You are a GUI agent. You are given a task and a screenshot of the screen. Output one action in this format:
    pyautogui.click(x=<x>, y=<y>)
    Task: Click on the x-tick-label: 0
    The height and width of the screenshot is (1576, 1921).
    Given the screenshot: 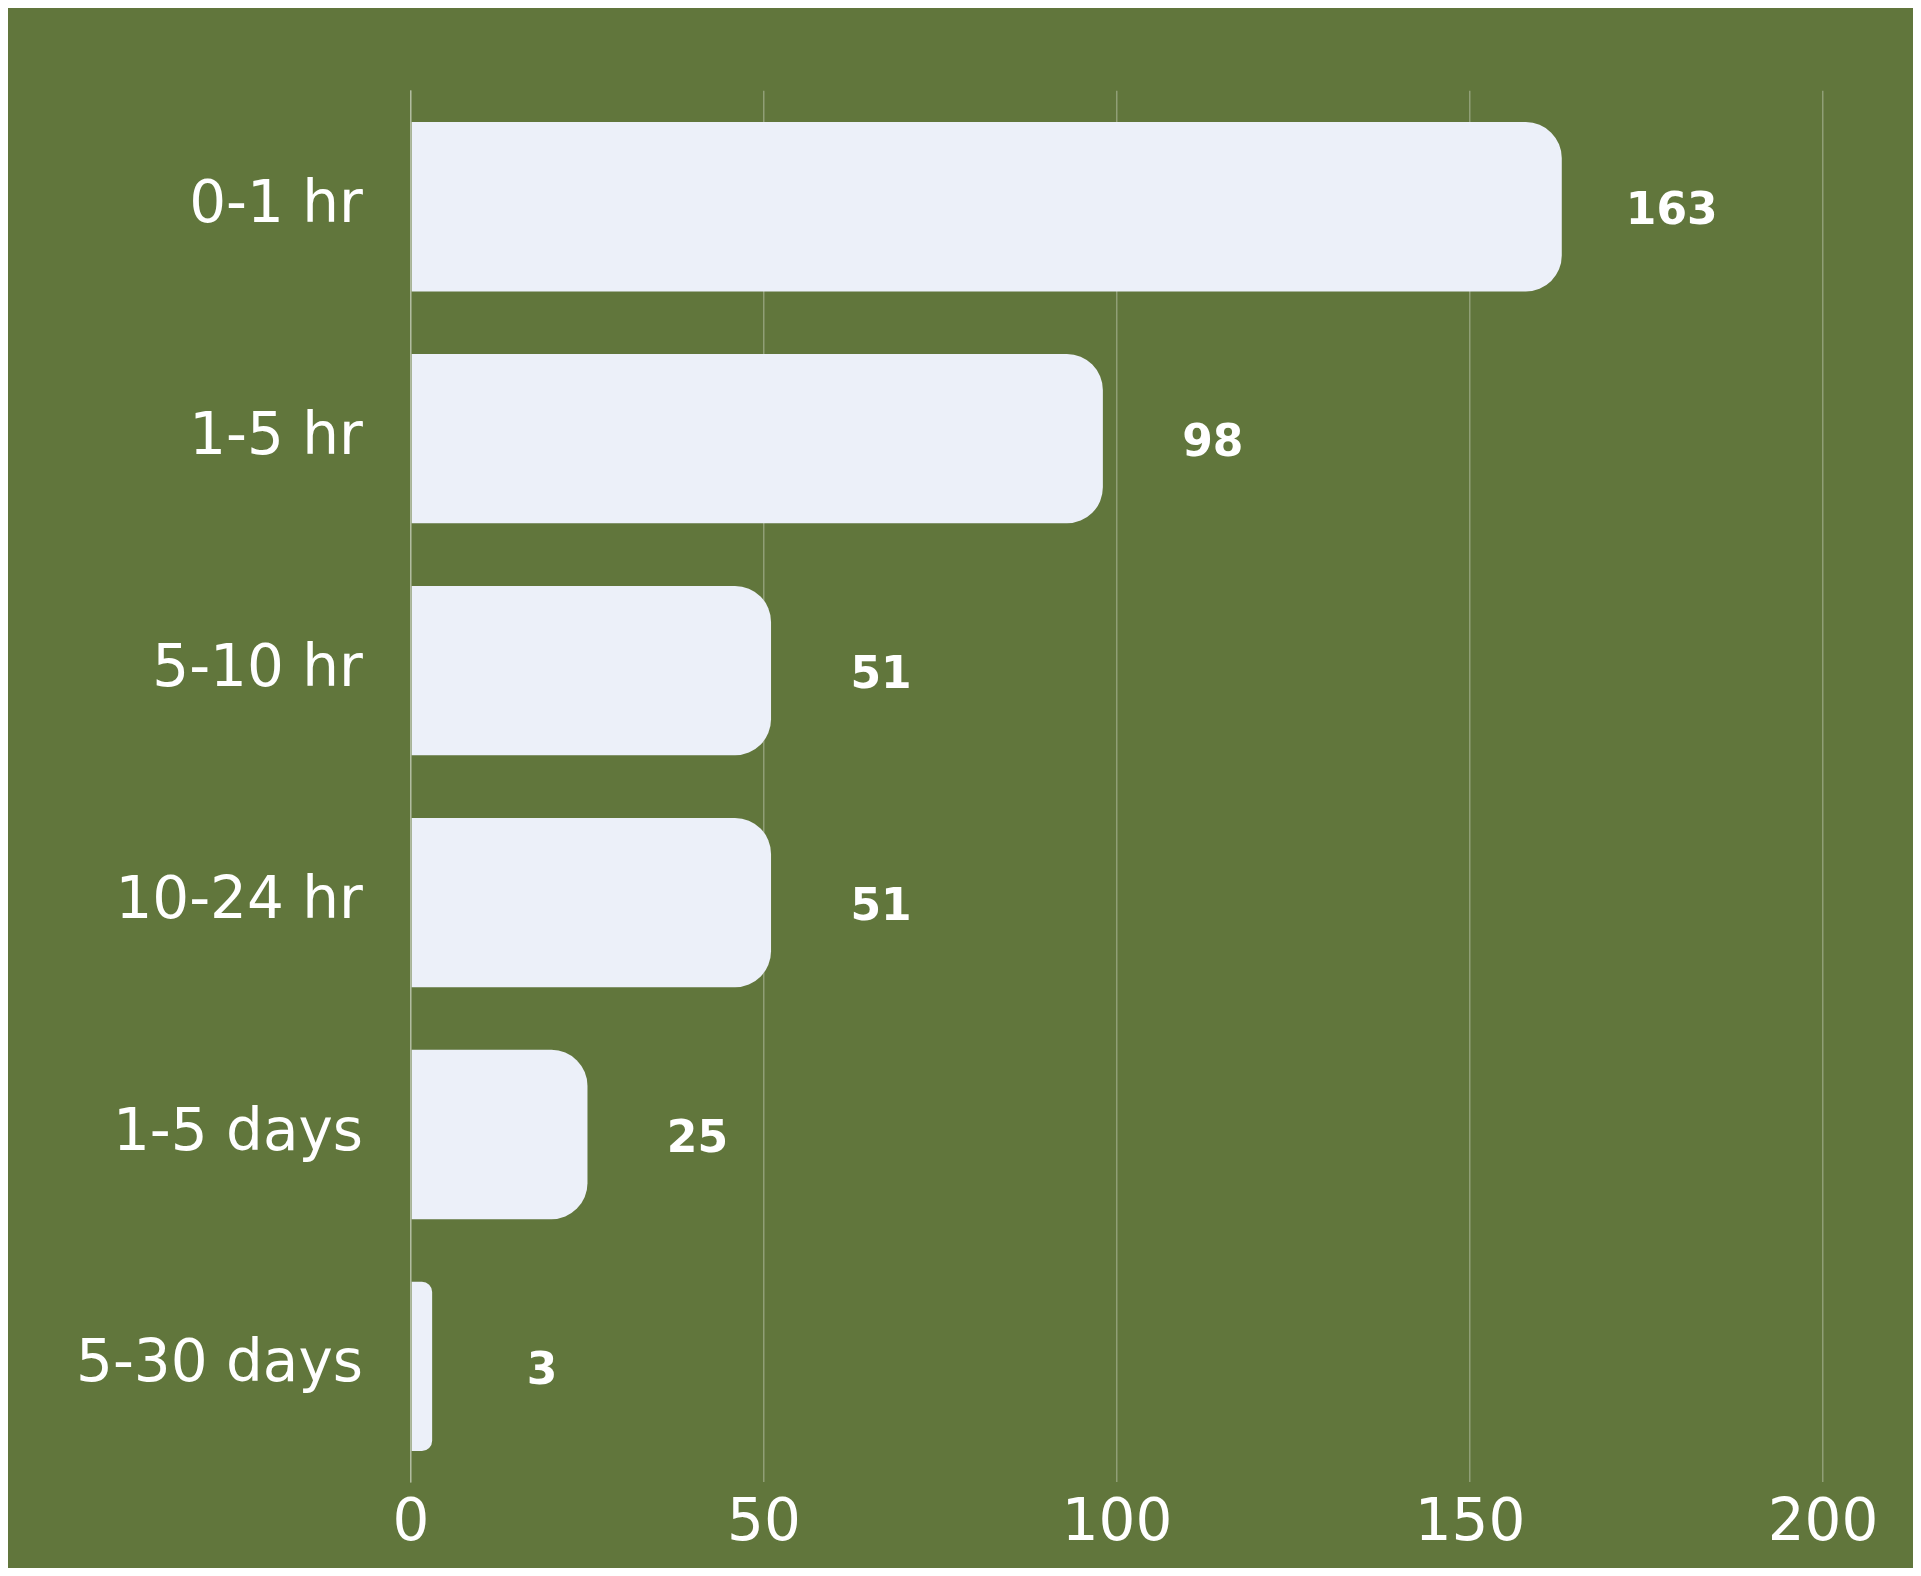 What is the action you would take?
    pyautogui.click(x=411, y=1520)
    